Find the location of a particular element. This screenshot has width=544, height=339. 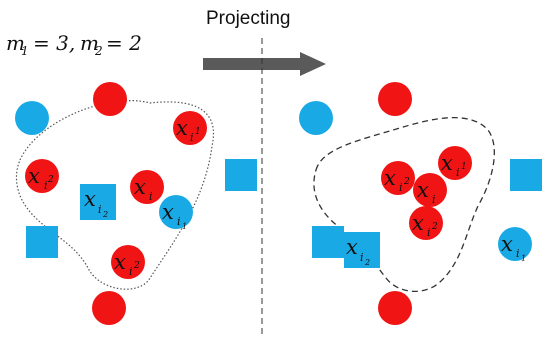

point-x-i2-blue-square-after: x i 2 is located at coordinates (362, 250).